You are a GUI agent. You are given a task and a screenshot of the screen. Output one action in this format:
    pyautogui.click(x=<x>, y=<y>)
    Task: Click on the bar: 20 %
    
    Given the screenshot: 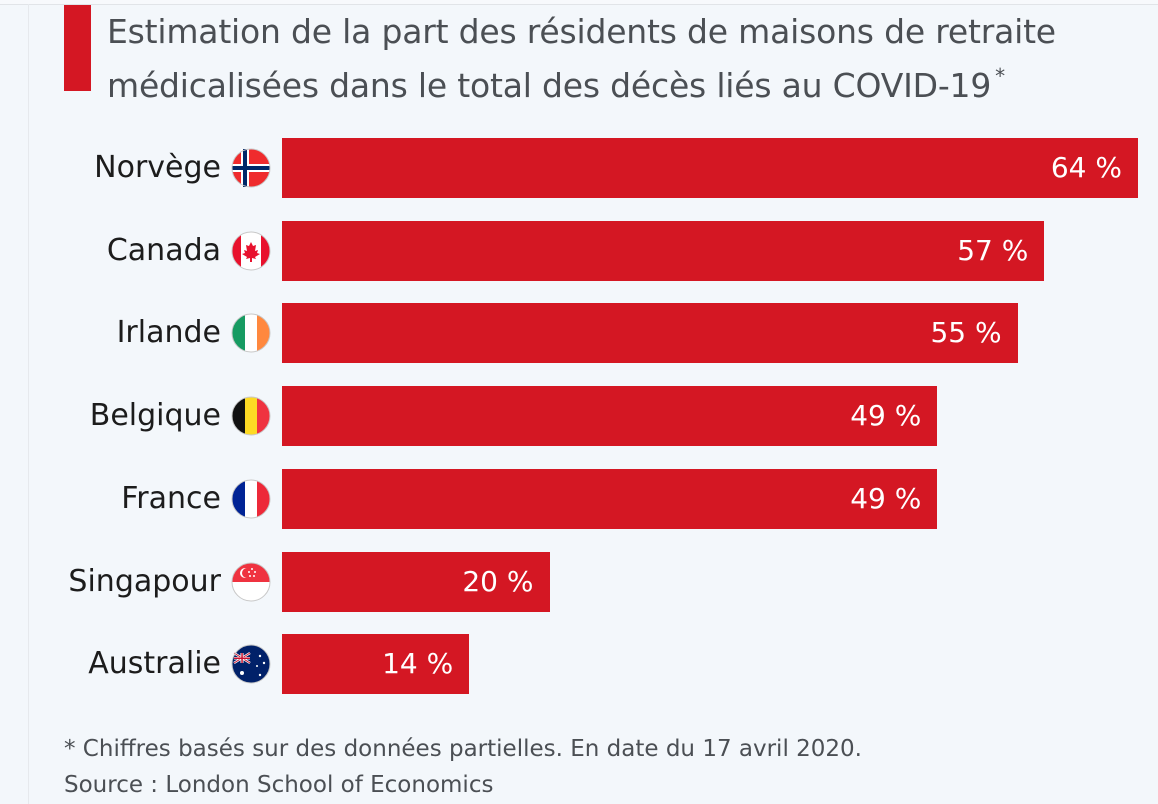 What is the action you would take?
    pyautogui.click(x=416, y=581)
    